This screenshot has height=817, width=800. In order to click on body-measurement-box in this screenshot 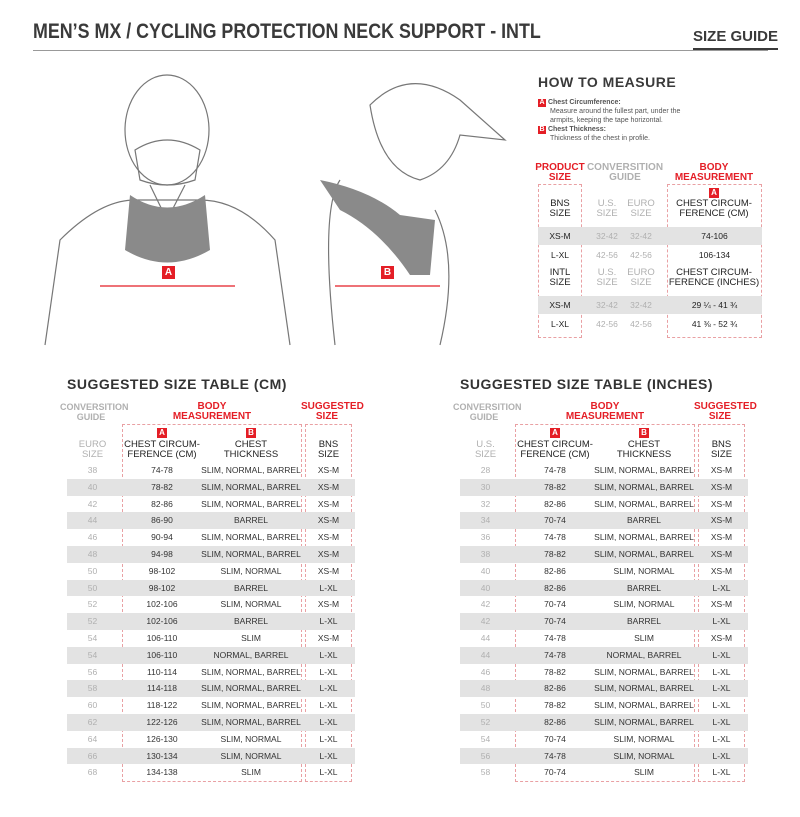, I will do `click(714, 261)`.